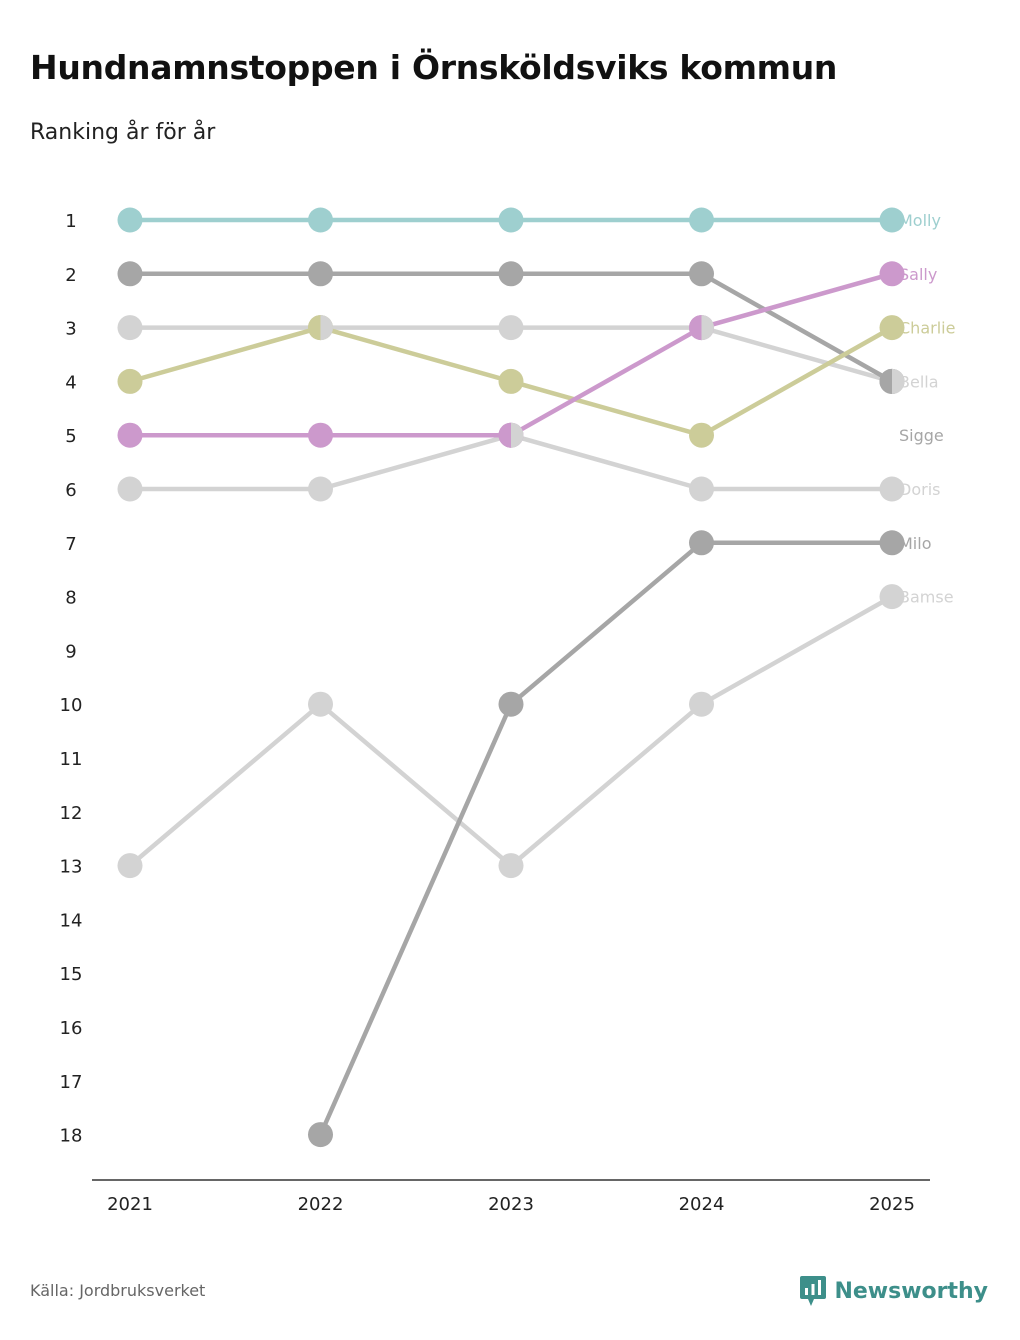 The image size is (1020, 1340). I want to click on y-tick-label-14: 14, so click(71, 920).